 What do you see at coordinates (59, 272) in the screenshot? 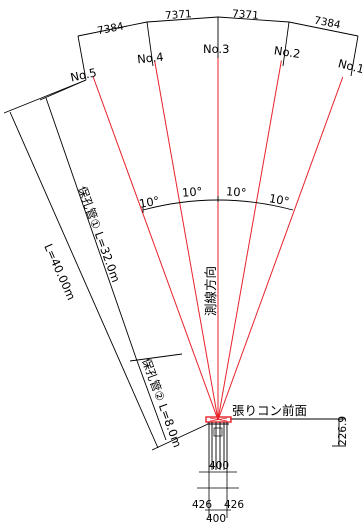
I see `total-length-label: L=40.00m` at bounding box center [59, 272].